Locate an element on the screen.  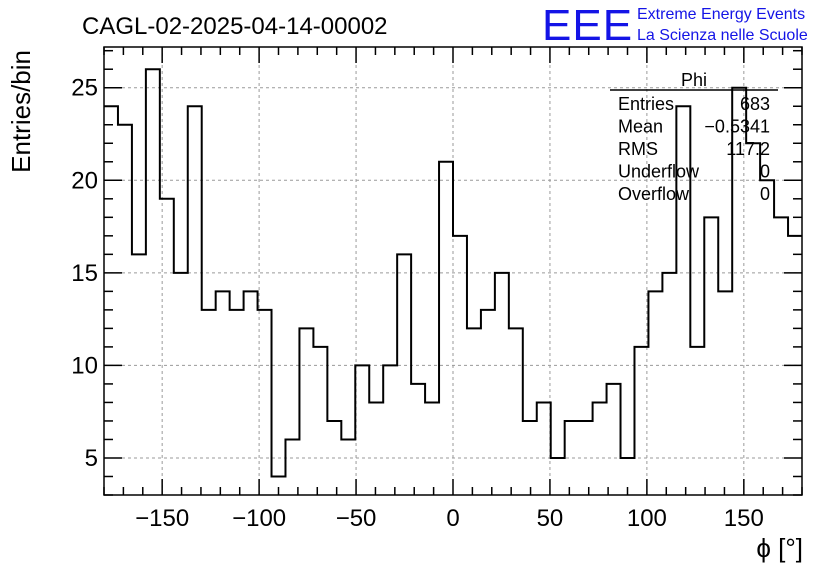
y-tick-label: 5 is located at coordinates (91, 458).